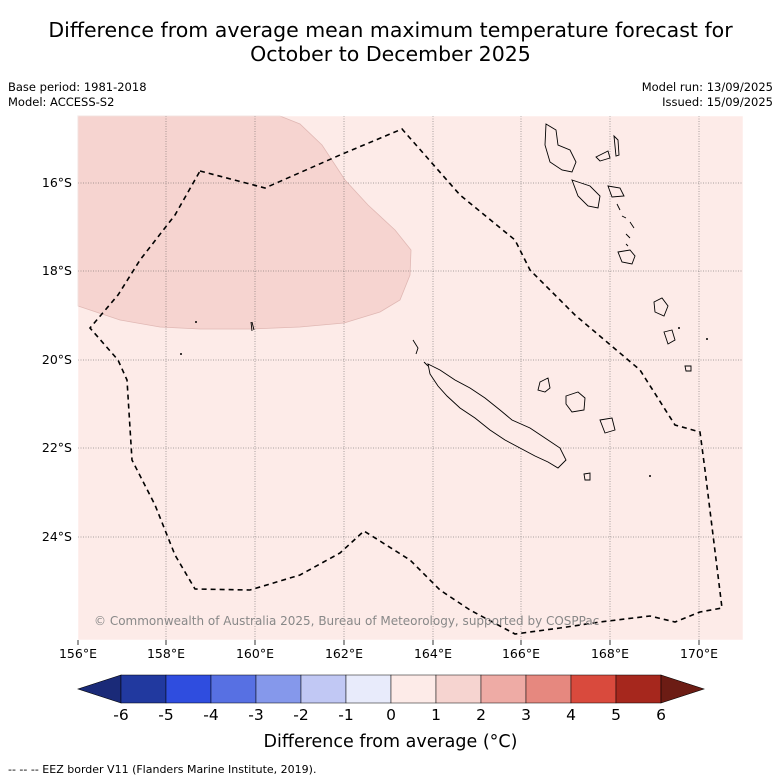 The width and height of the screenshot is (781, 781). I want to click on colorbar-tick-label: -6, so click(121, 715).